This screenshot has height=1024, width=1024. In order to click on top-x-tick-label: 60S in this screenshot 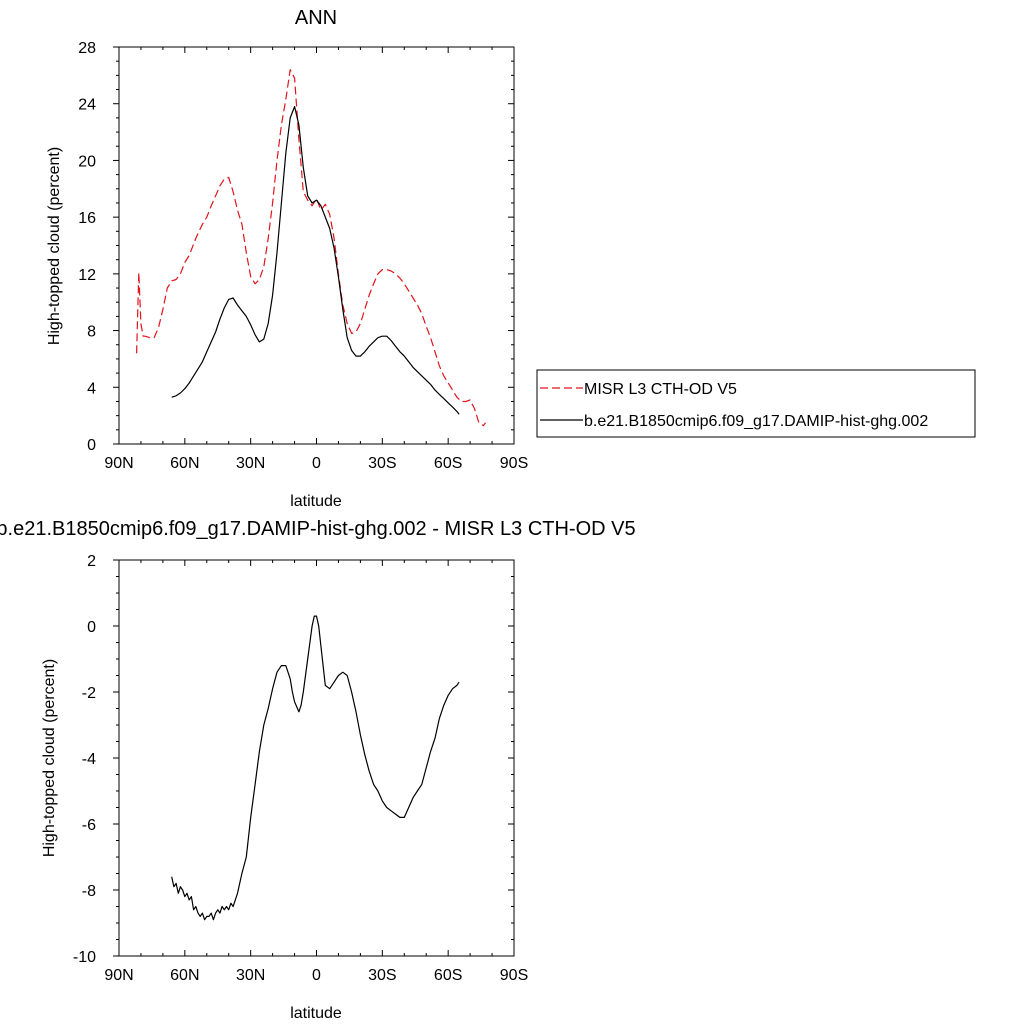, I will do `click(448, 463)`.